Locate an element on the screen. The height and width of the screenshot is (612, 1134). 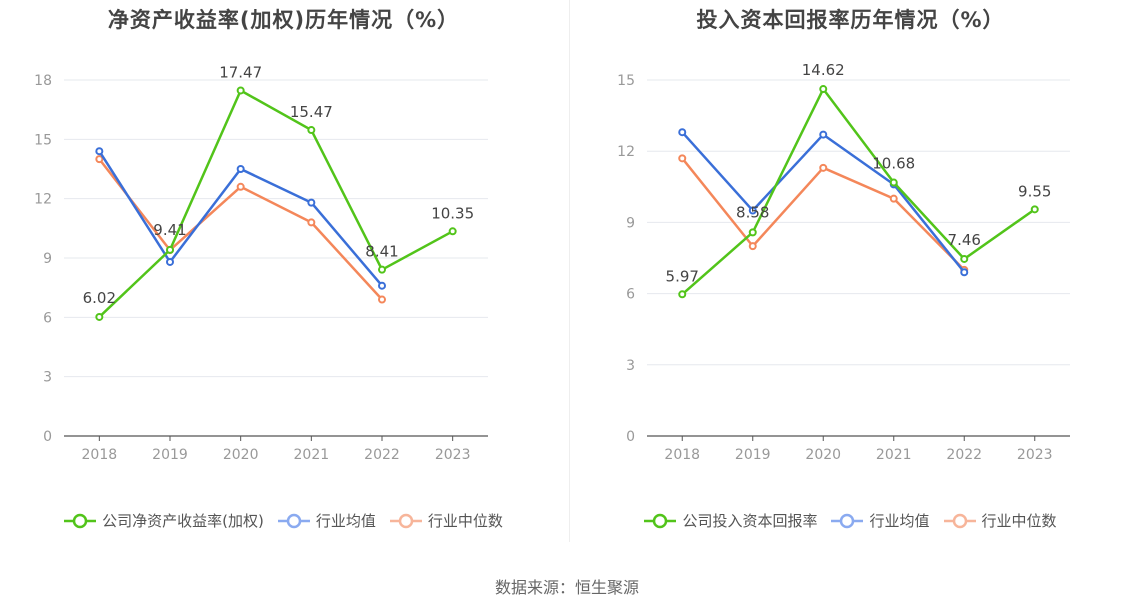
data-label: 10.68 is located at coordinates (893, 164).